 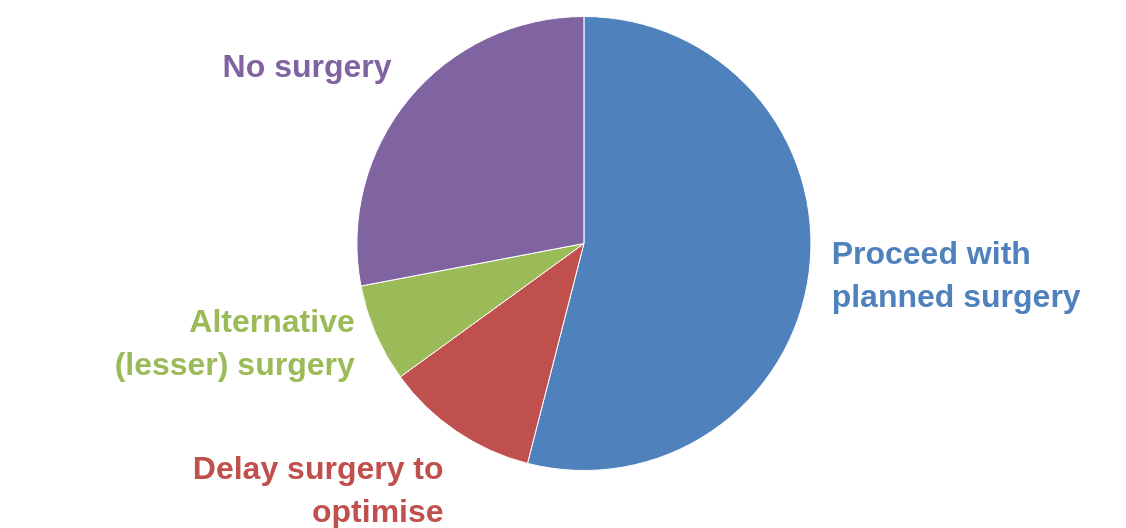 What do you see at coordinates (318, 489) in the screenshot?
I see `slice-label: Delay surgery to optimise` at bounding box center [318, 489].